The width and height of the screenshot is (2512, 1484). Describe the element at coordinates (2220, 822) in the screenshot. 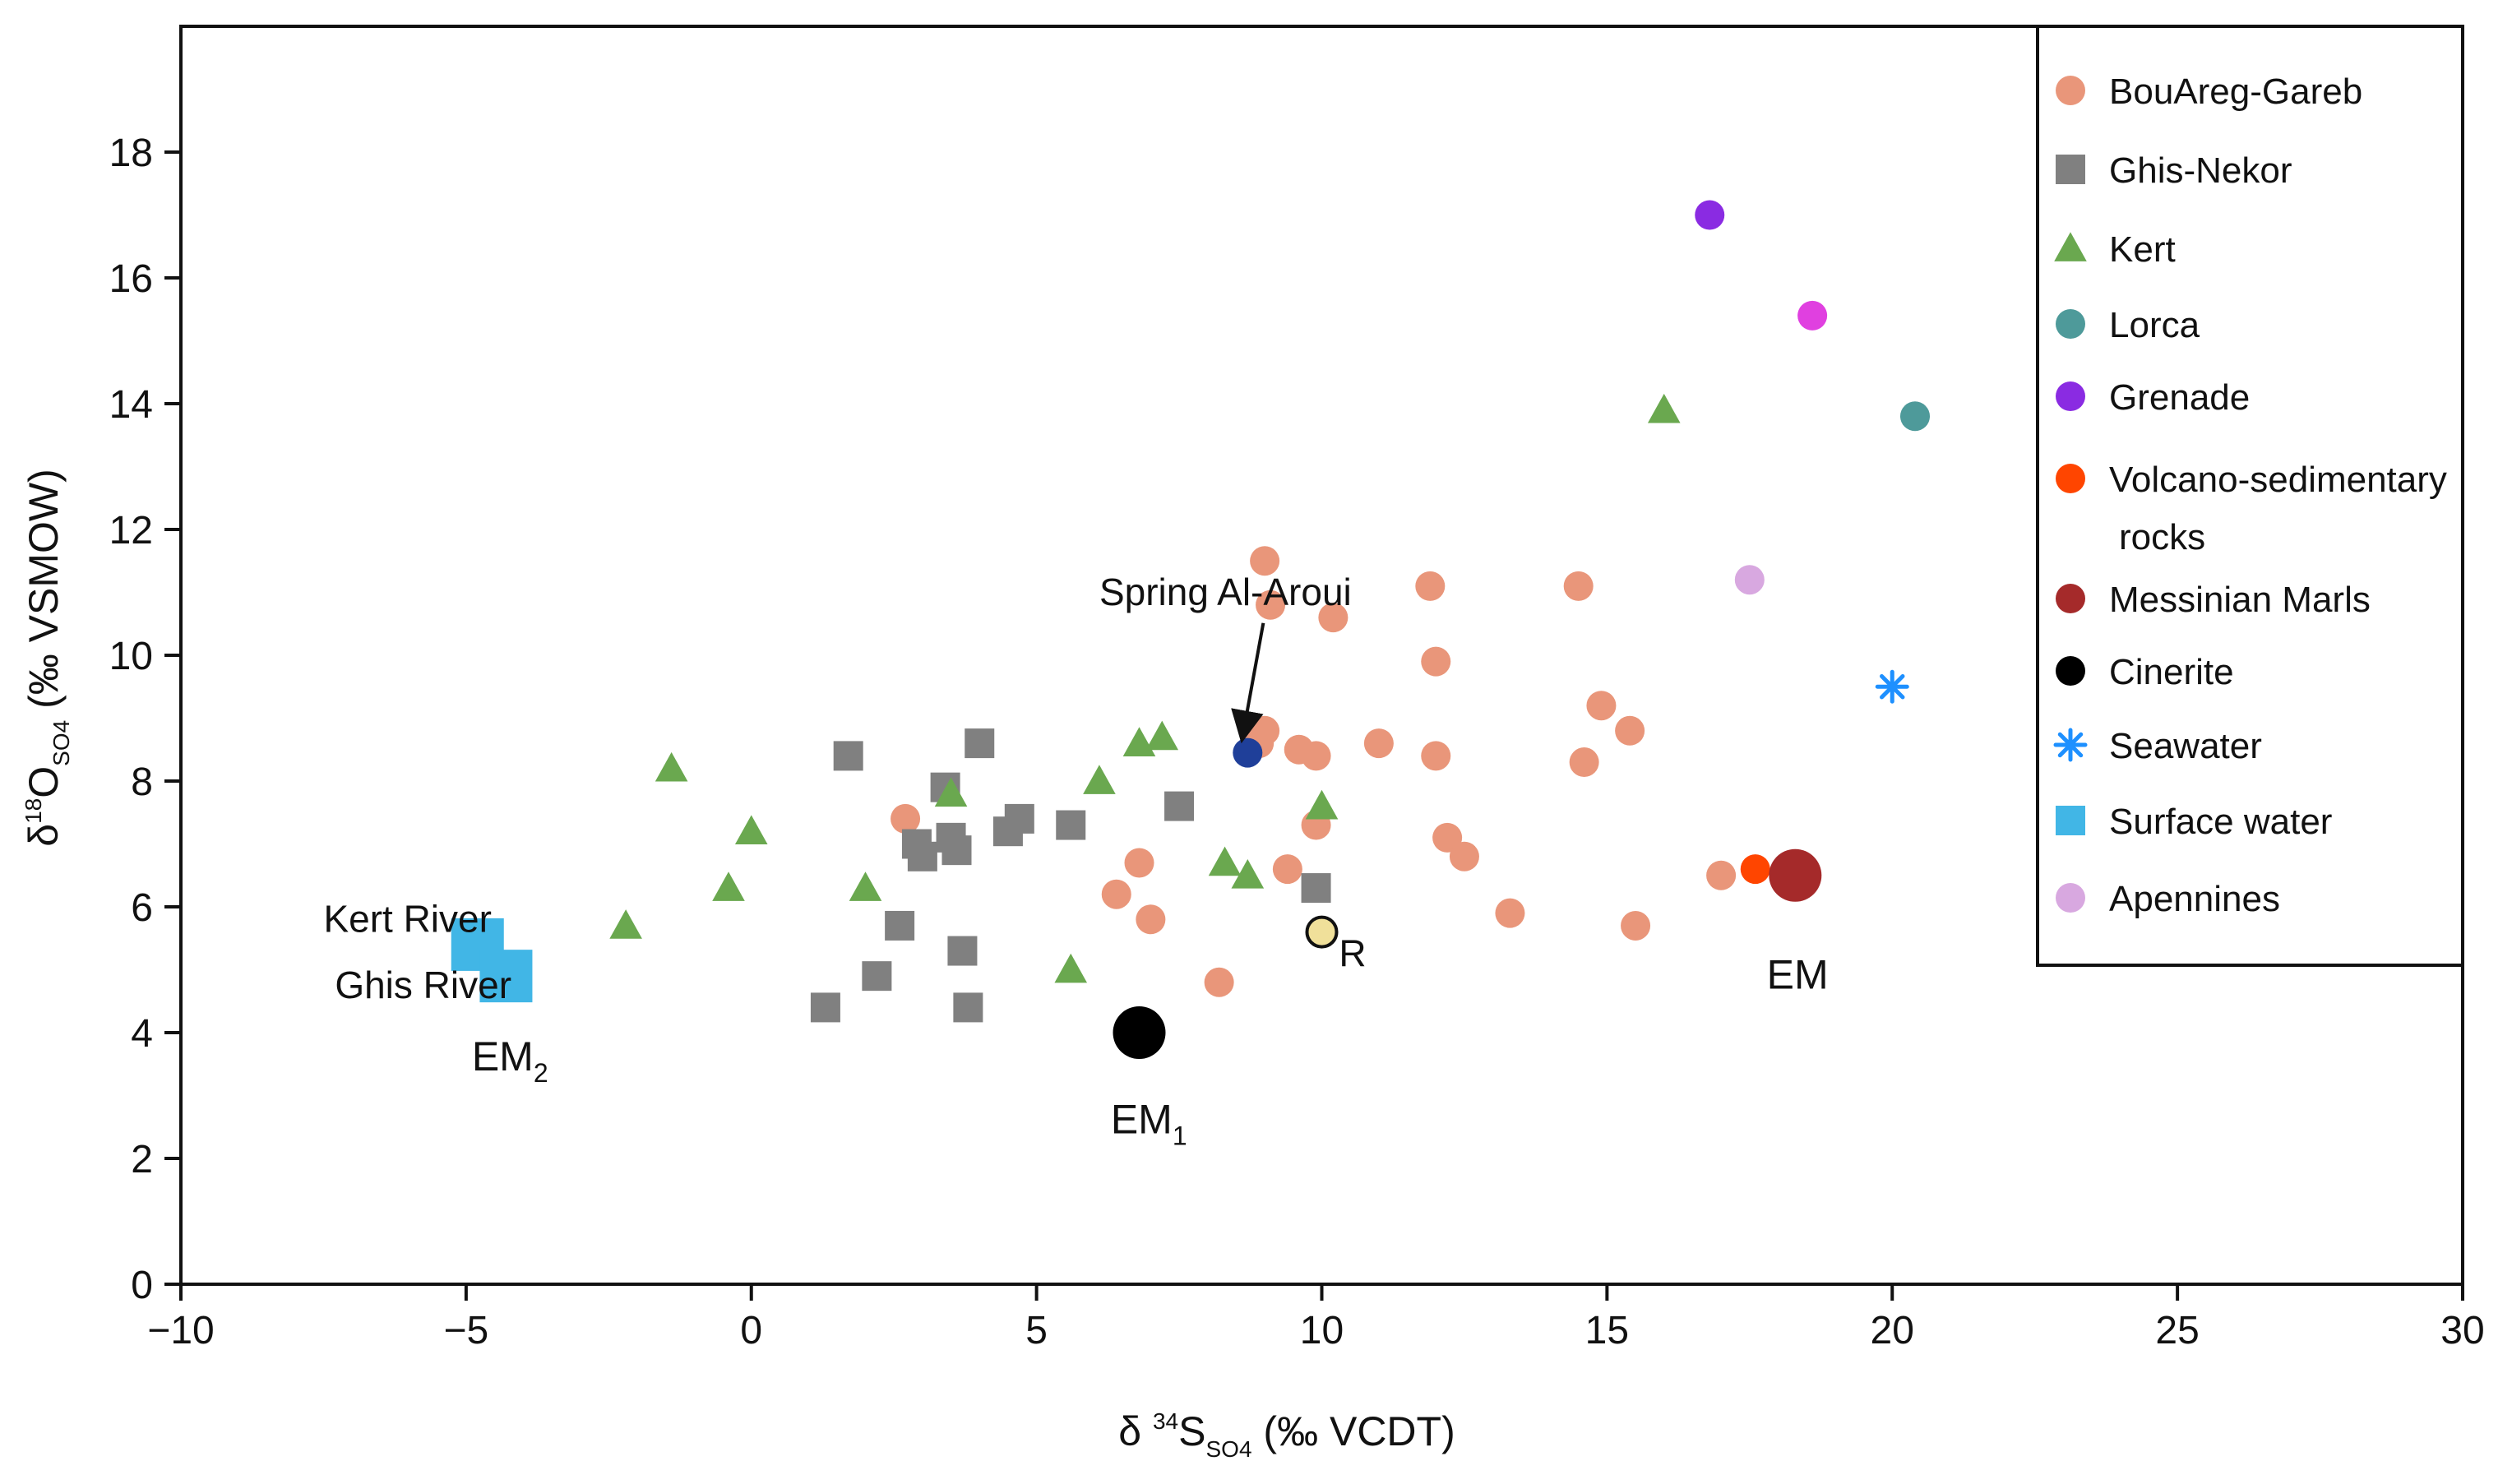

I see `legend-label-surface-water: Surface water` at that location.